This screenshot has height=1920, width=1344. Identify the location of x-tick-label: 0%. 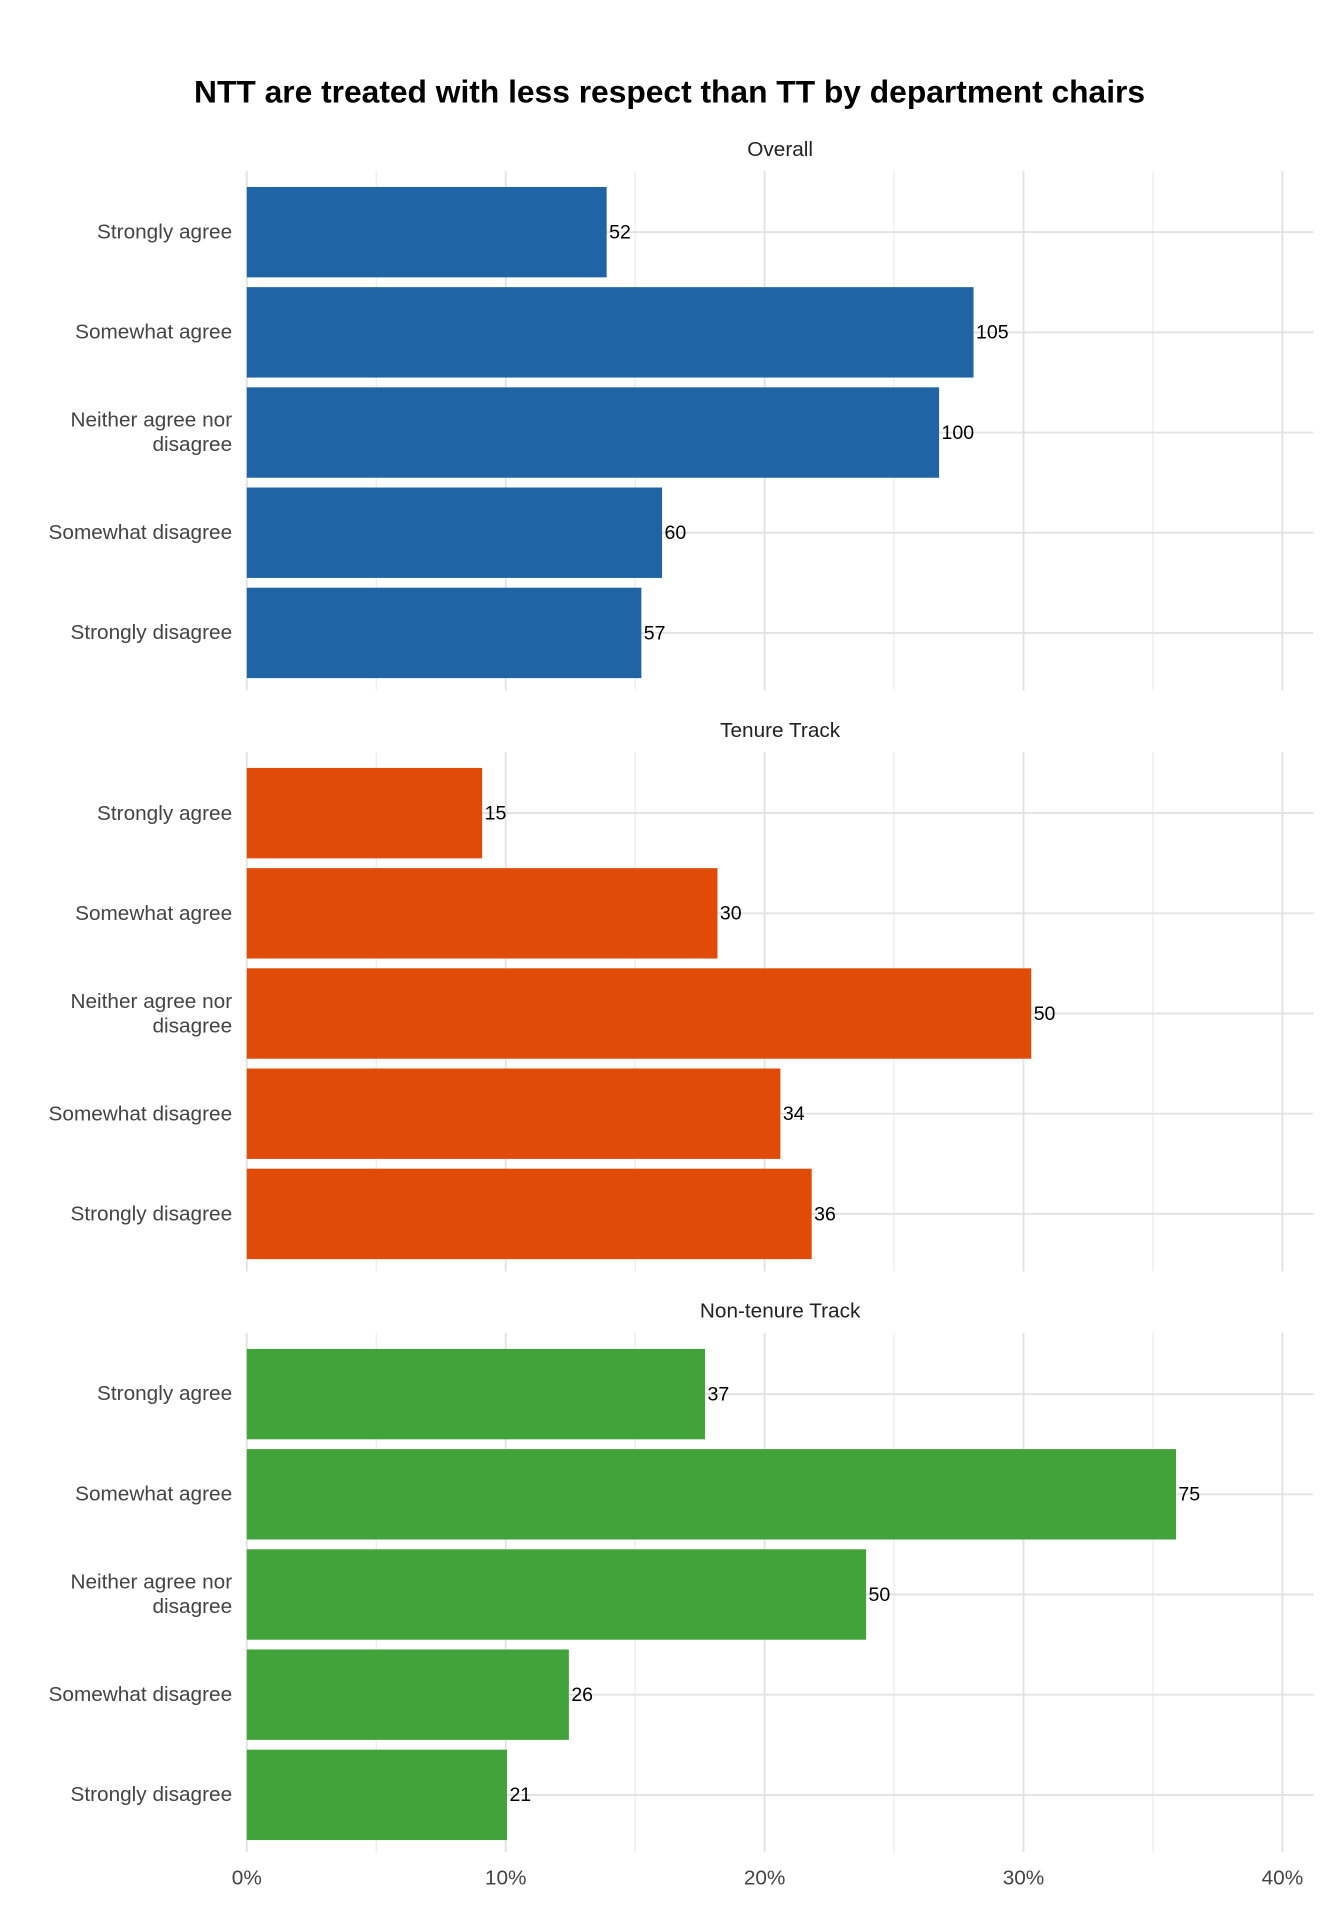
(247, 1878).